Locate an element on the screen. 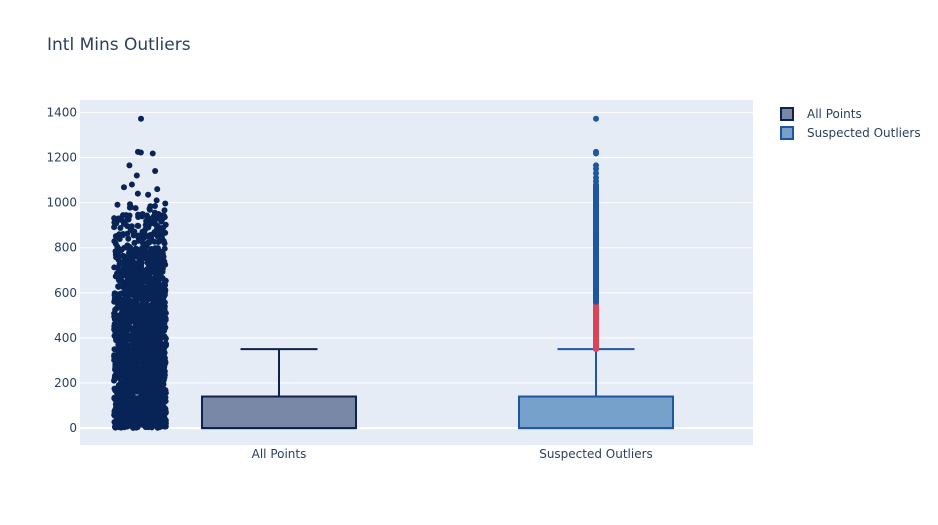  legend-label: Suspected Outliers is located at coordinates (864, 133).